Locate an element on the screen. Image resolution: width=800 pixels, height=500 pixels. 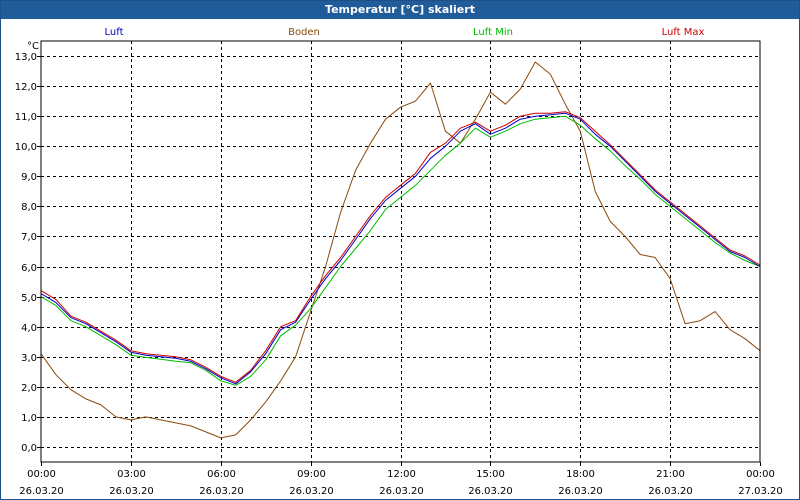
y-axis-label: °C is located at coordinates (33, 46).